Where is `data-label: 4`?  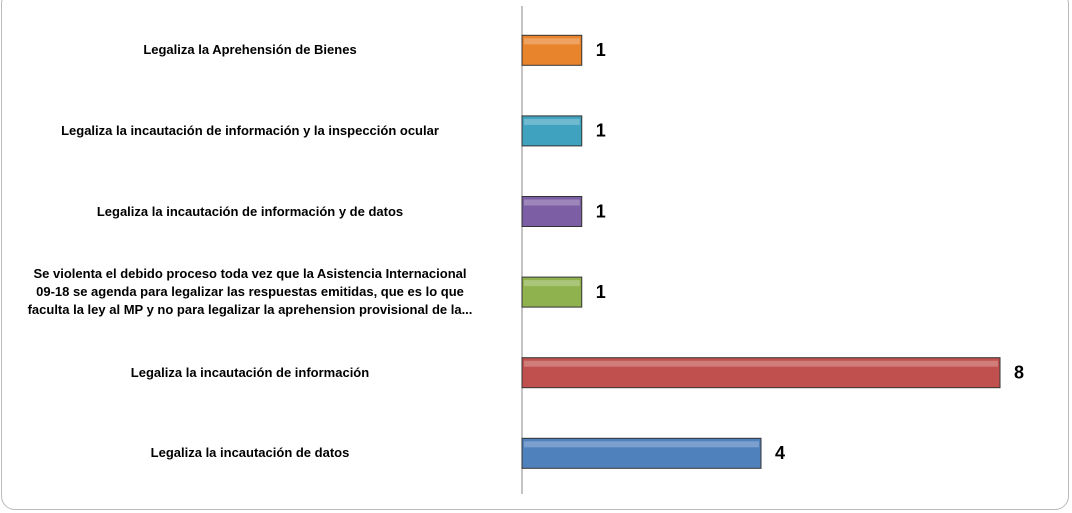 data-label: 4 is located at coordinates (780, 453).